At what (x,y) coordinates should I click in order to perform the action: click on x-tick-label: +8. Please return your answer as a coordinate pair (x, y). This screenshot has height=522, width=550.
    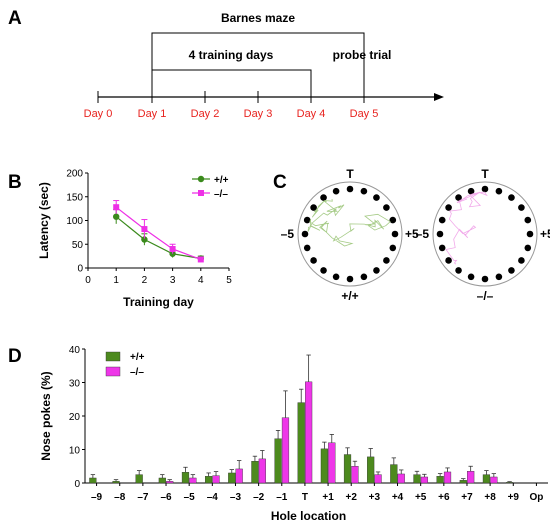
    Looking at the image, I should click on (490, 497).